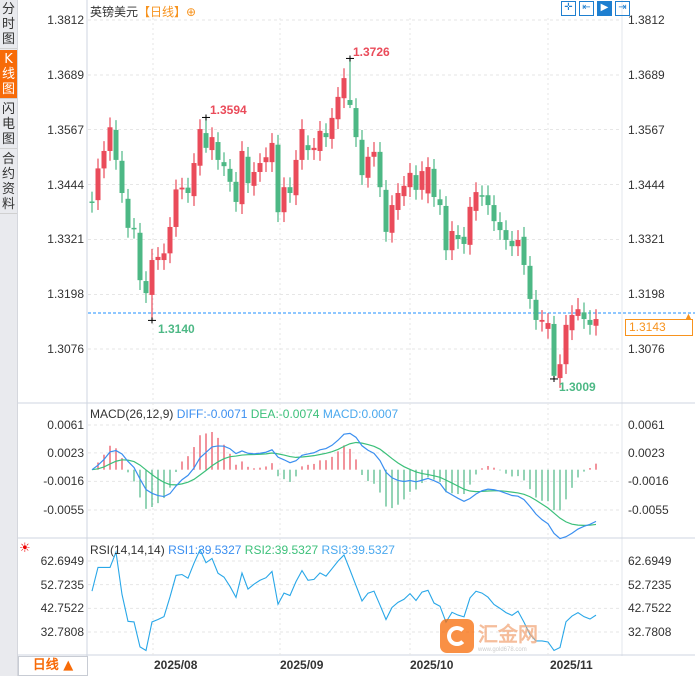 The height and width of the screenshot is (676, 695). I want to click on macd-tick-left: -0.0055, so click(63, 510).